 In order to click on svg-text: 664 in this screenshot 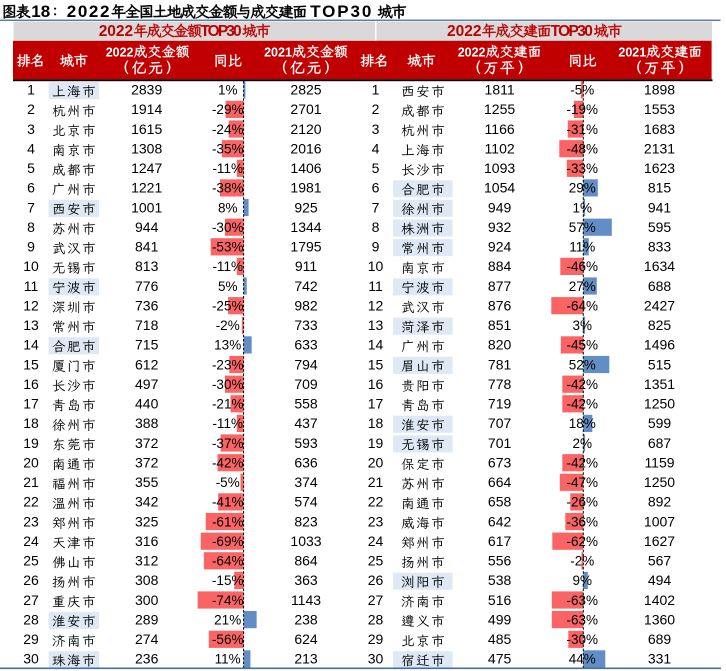, I will do `click(500, 482)`.